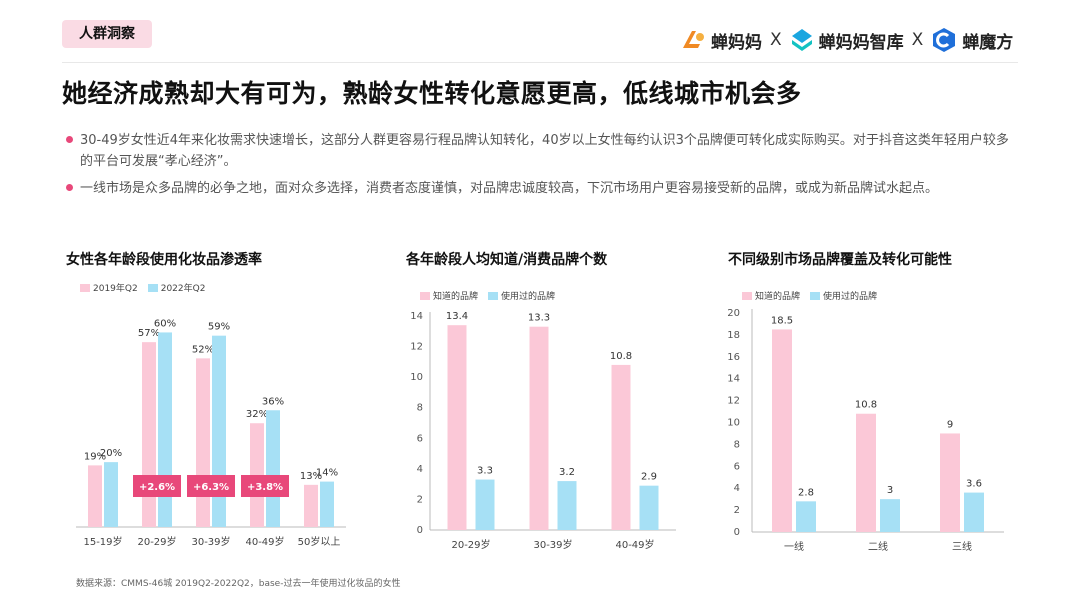 This screenshot has height=607, width=1080. I want to click on chart-title-brand-count-age: 各年龄段人均知道/消费品牌个数, so click(507, 260).